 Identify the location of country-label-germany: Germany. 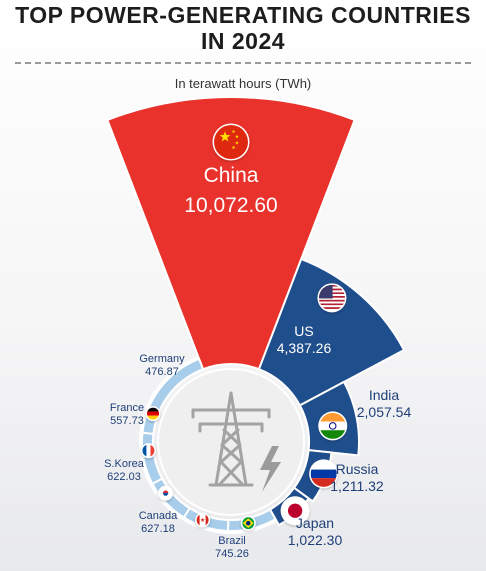
(162, 359).